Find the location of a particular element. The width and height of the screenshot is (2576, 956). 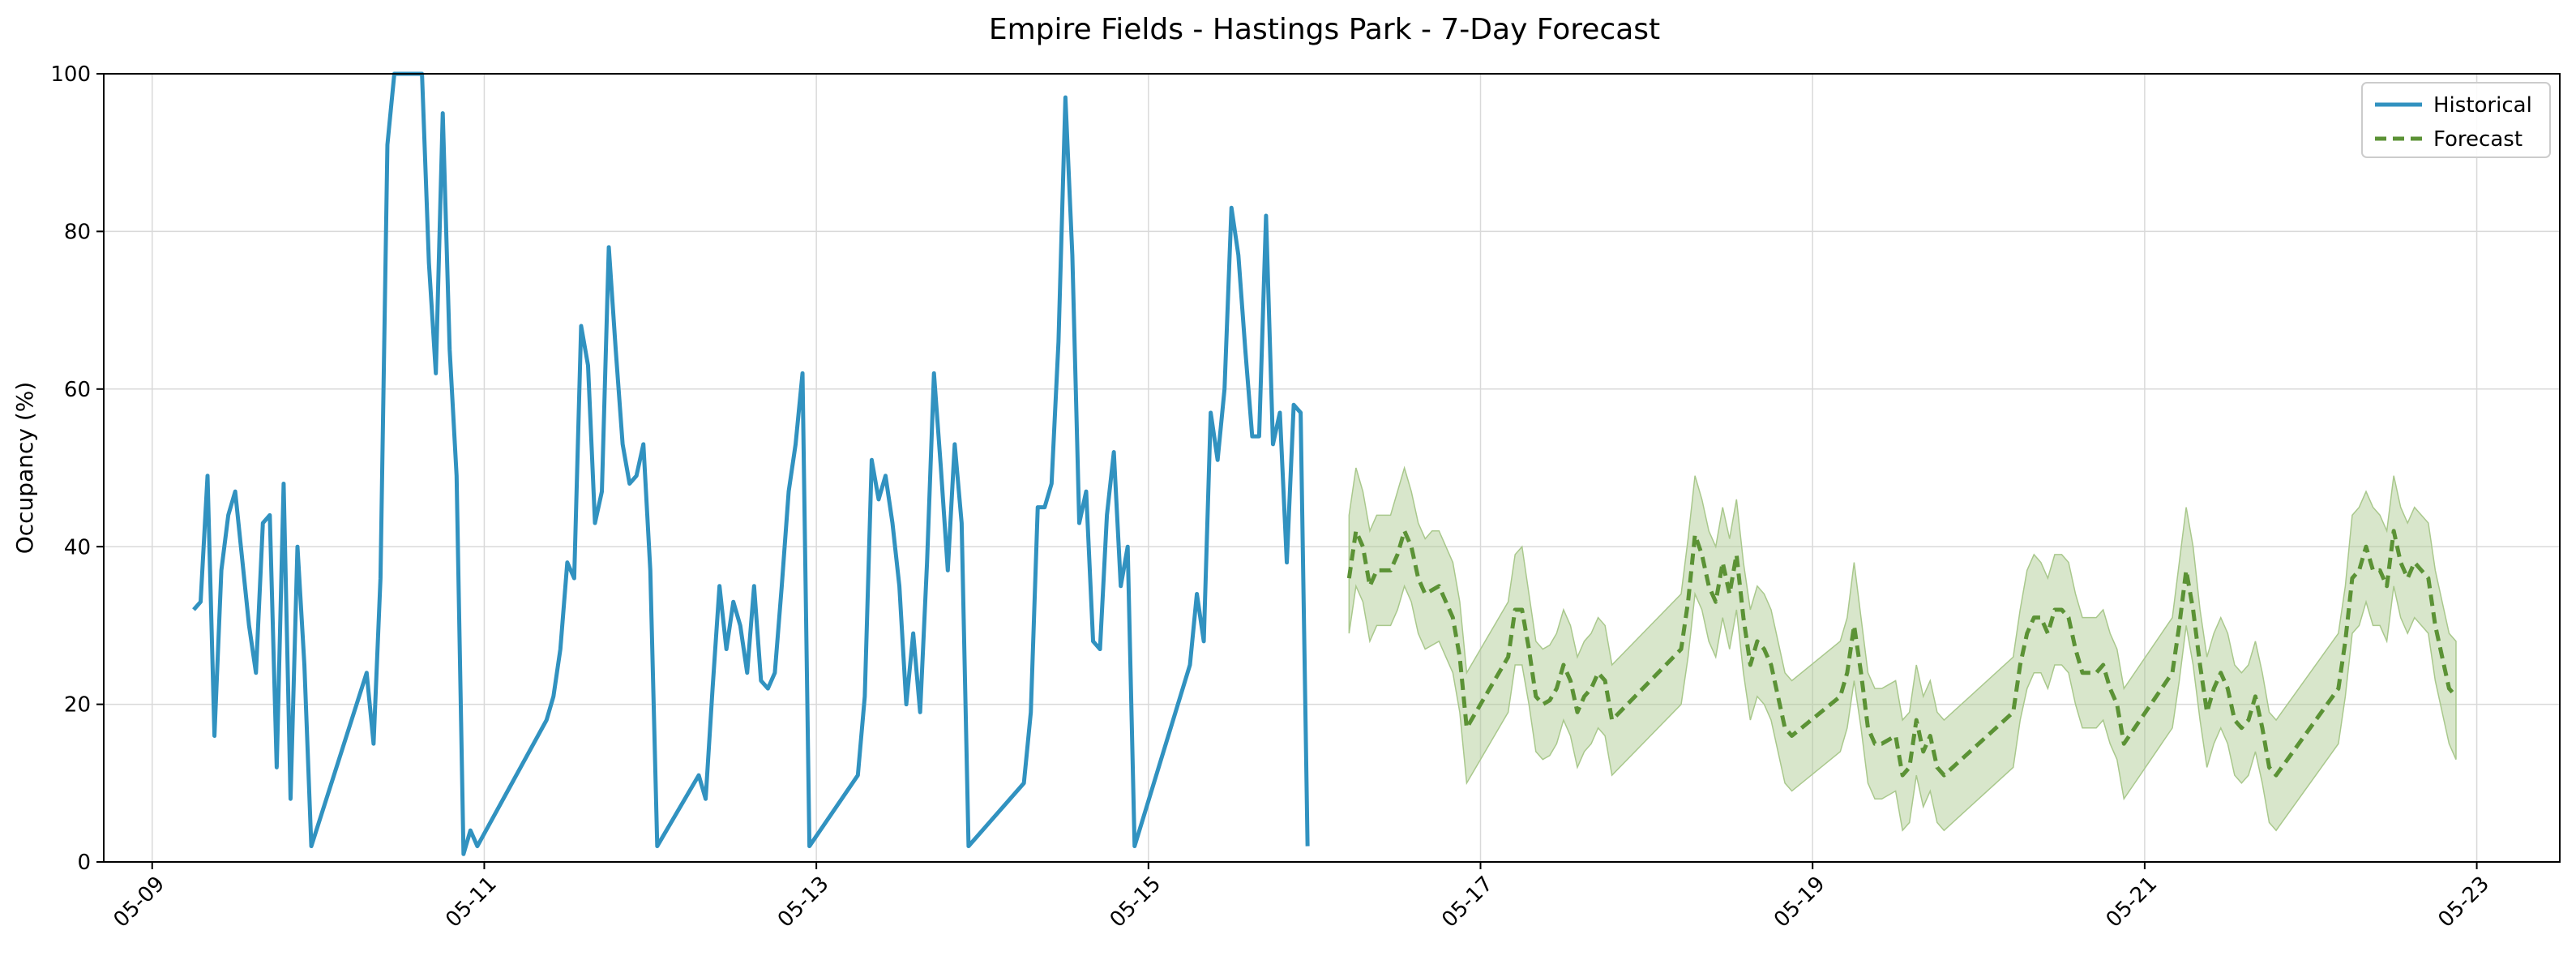

x-axis: 05-09 05-11 05-13 05-15 05-17 05-19 05-21 05-23 is located at coordinates (1301, 897).